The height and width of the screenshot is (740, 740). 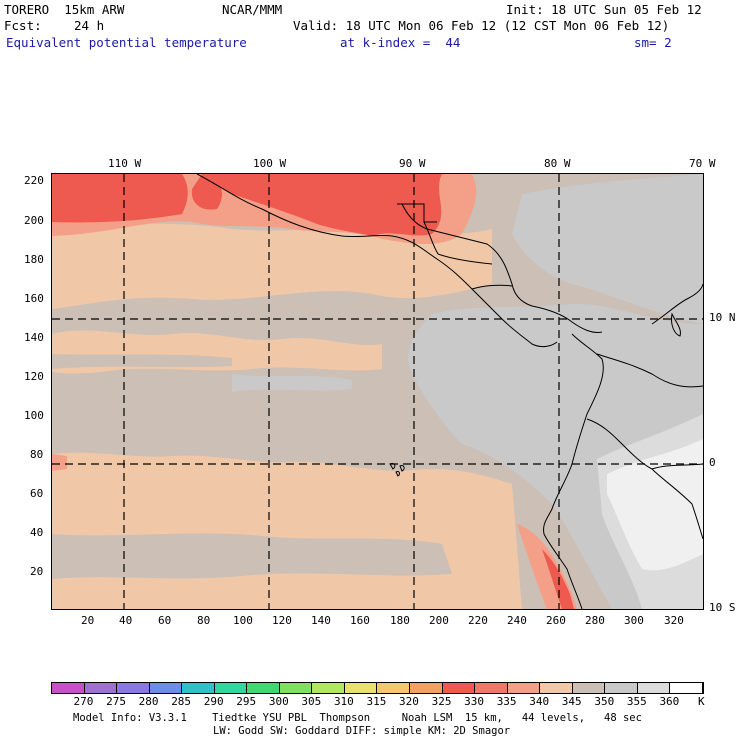 I want to click on x-tick: 20, so click(x=88, y=620).